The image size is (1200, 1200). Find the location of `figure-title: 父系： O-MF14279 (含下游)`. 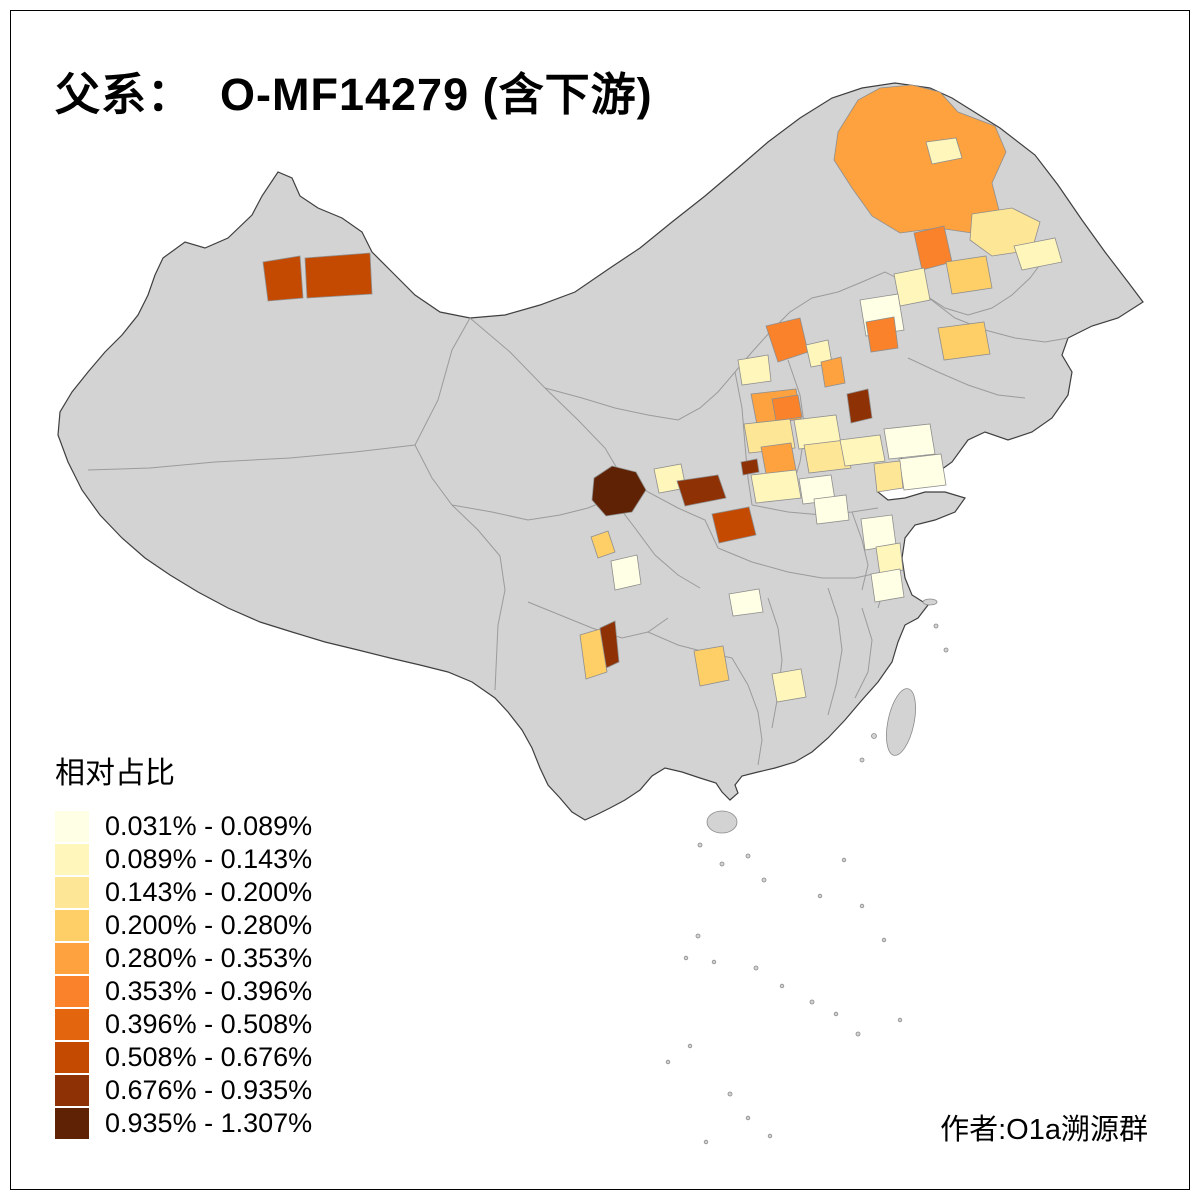

figure-title: 父系： O-MF14279 (含下游) is located at coordinates (354, 94).